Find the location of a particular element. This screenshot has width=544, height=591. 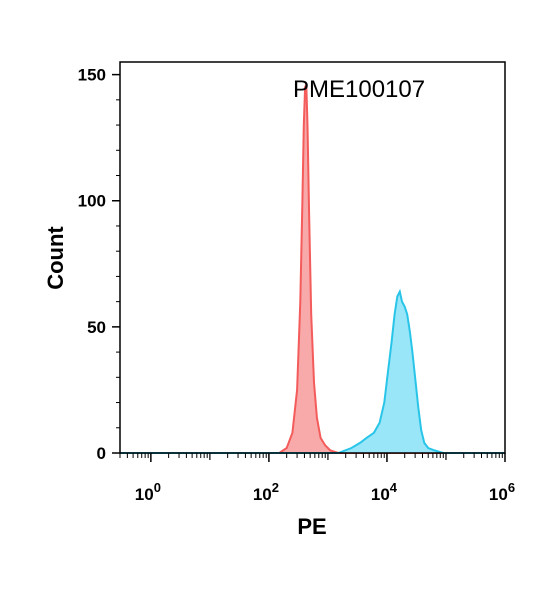

x-tick-label: 10⁰ is located at coordinates (148, 492).